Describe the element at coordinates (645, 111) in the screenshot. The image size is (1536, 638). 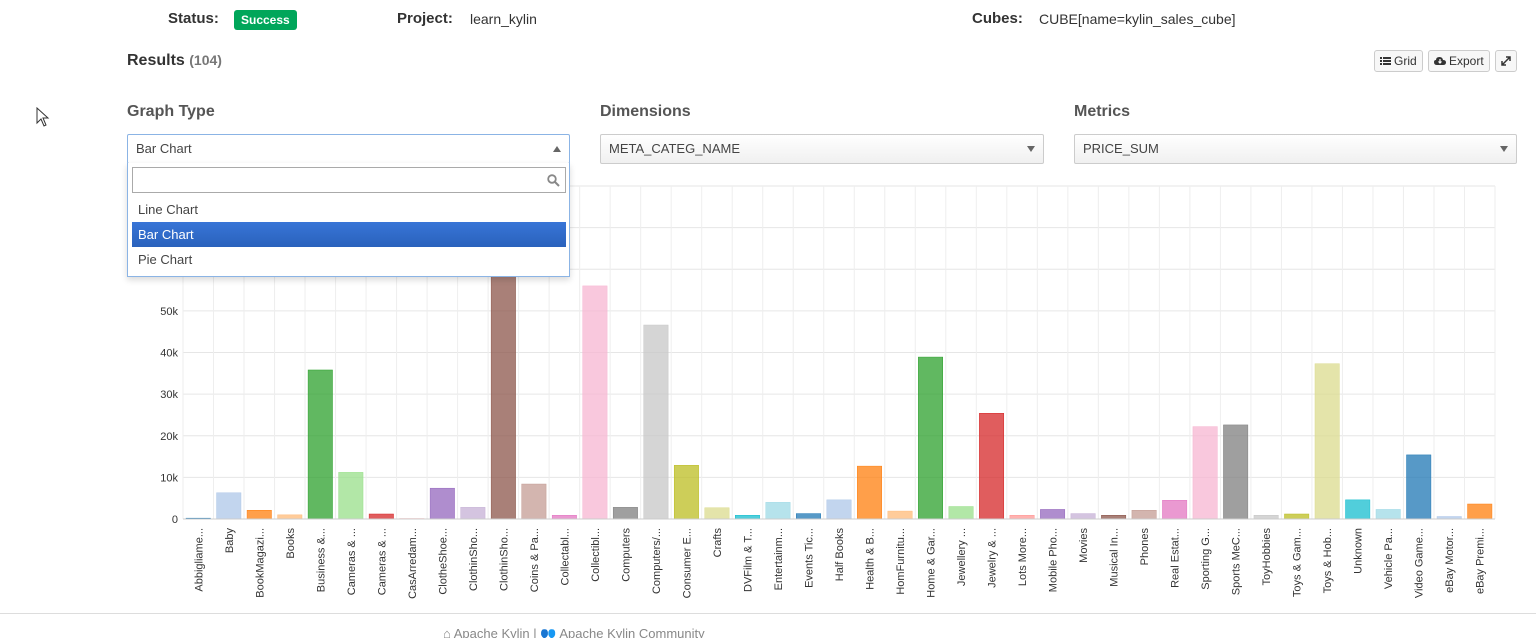
I see `dimensions-label: Dimensions` at that location.